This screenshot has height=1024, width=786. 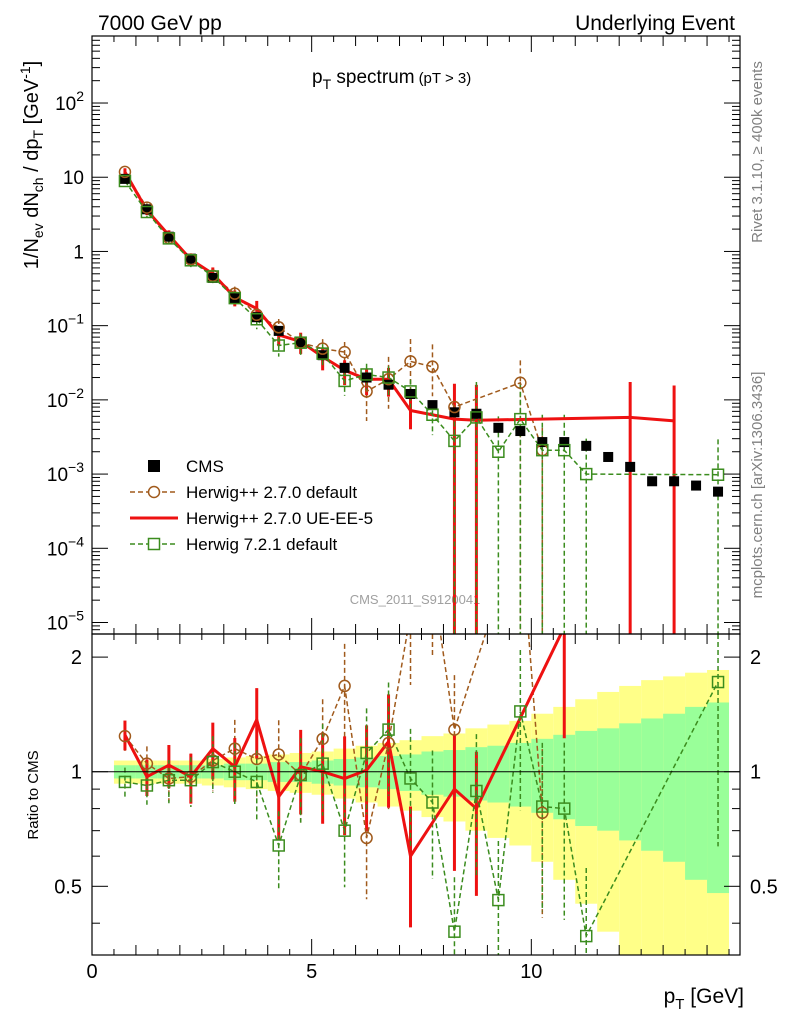 I want to click on y-axis-label: 1/Nev dNch / dpT [GeV-1], so click(x=31, y=165).